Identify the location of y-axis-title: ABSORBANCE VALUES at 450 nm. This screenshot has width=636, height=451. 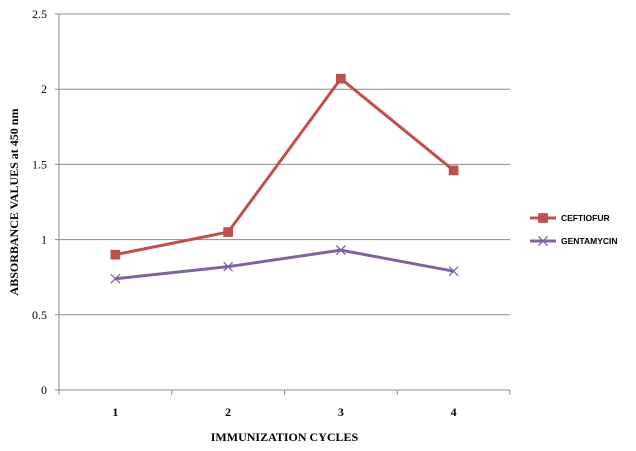
(14, 202).